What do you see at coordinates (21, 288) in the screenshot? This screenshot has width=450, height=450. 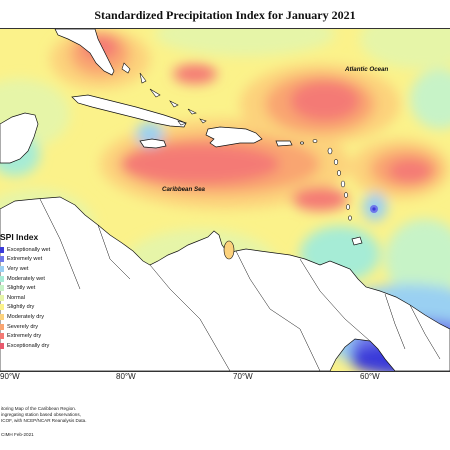 I see `legend-label: Slightly wet` at bounding box center [21, 288].